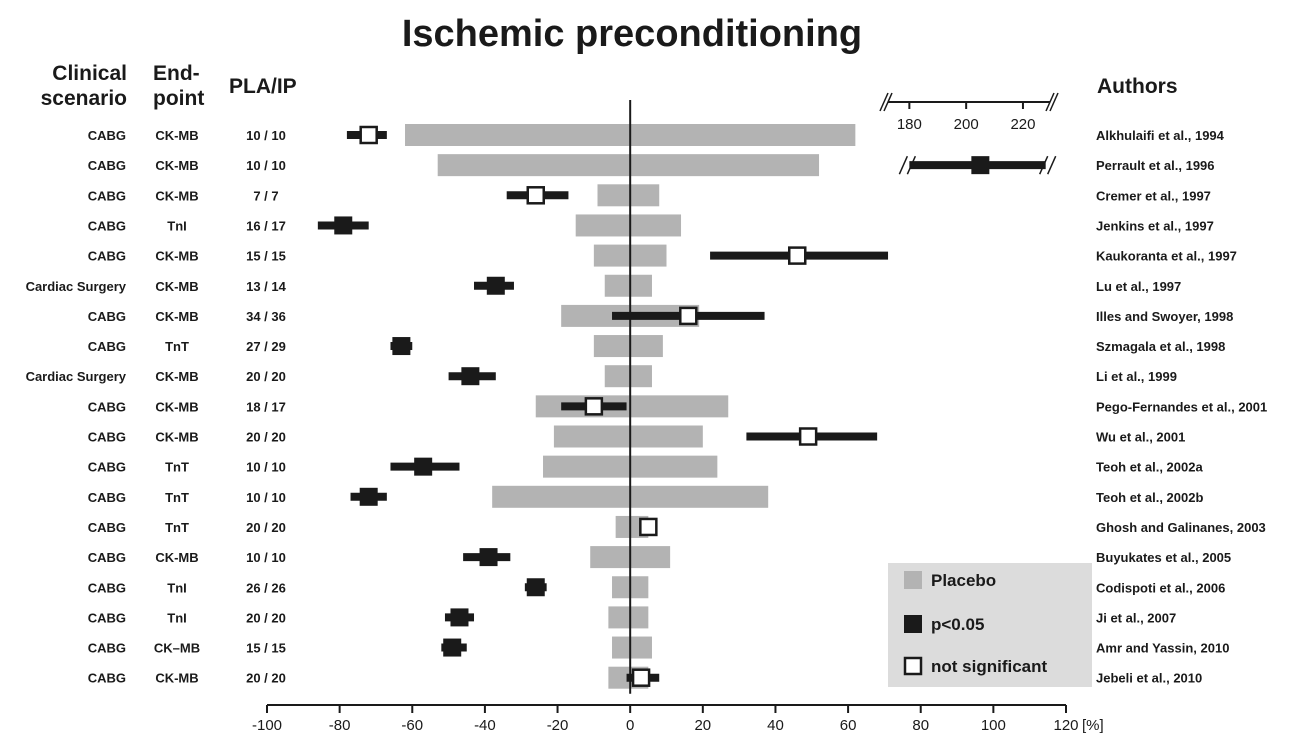 This screenshot has width=1299, height=738. Describe the element at coordinates (177, 648) in the screenshot. I see `row-endpoint: CK–MB` at that location.